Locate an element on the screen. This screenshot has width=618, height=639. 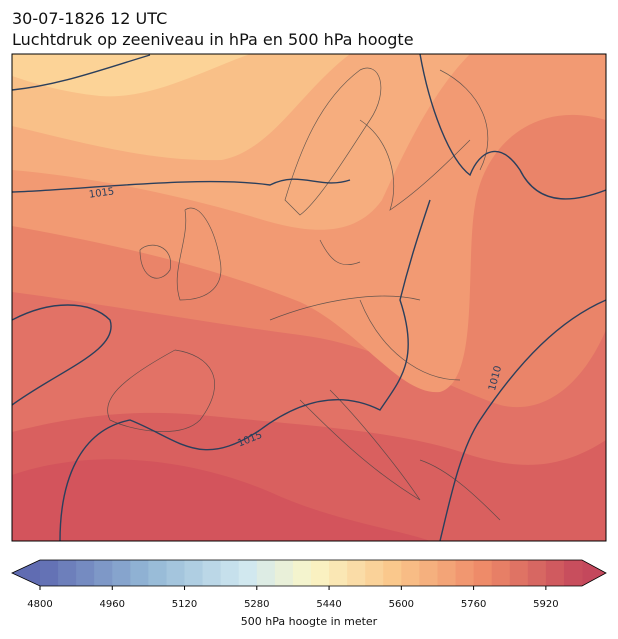
colorbar-tick-label: 5600 is located at coordinates (401, 604).